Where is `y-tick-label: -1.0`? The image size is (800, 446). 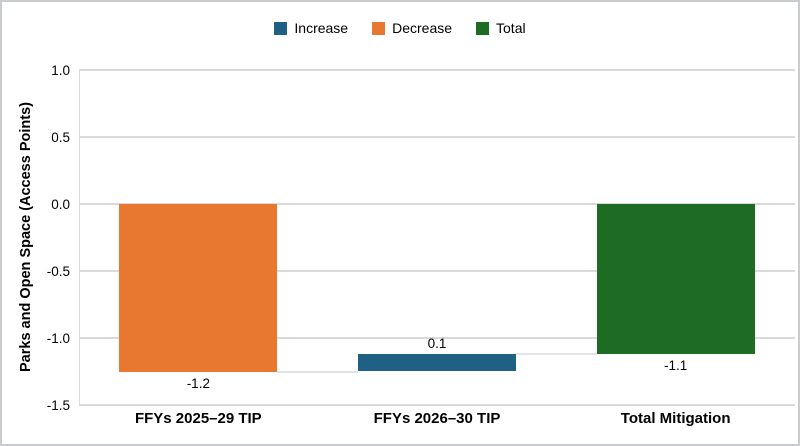
y-tick-label: -1.0 is located at coordinates (58, 338).